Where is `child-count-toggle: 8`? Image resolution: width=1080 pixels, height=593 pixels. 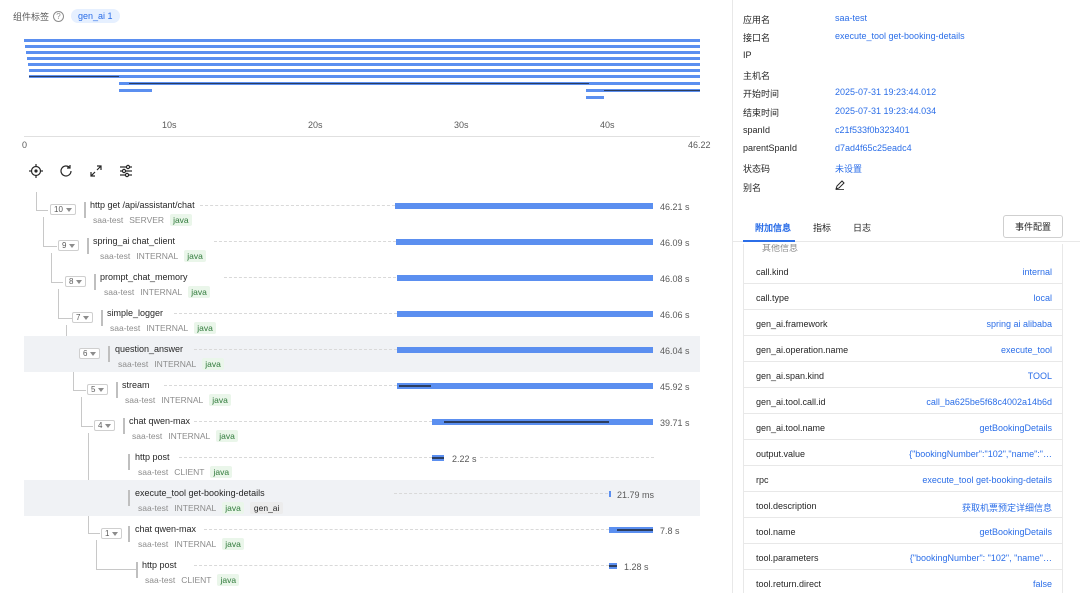
child-count-toggle: 8 is located at coordinates (76, 281).